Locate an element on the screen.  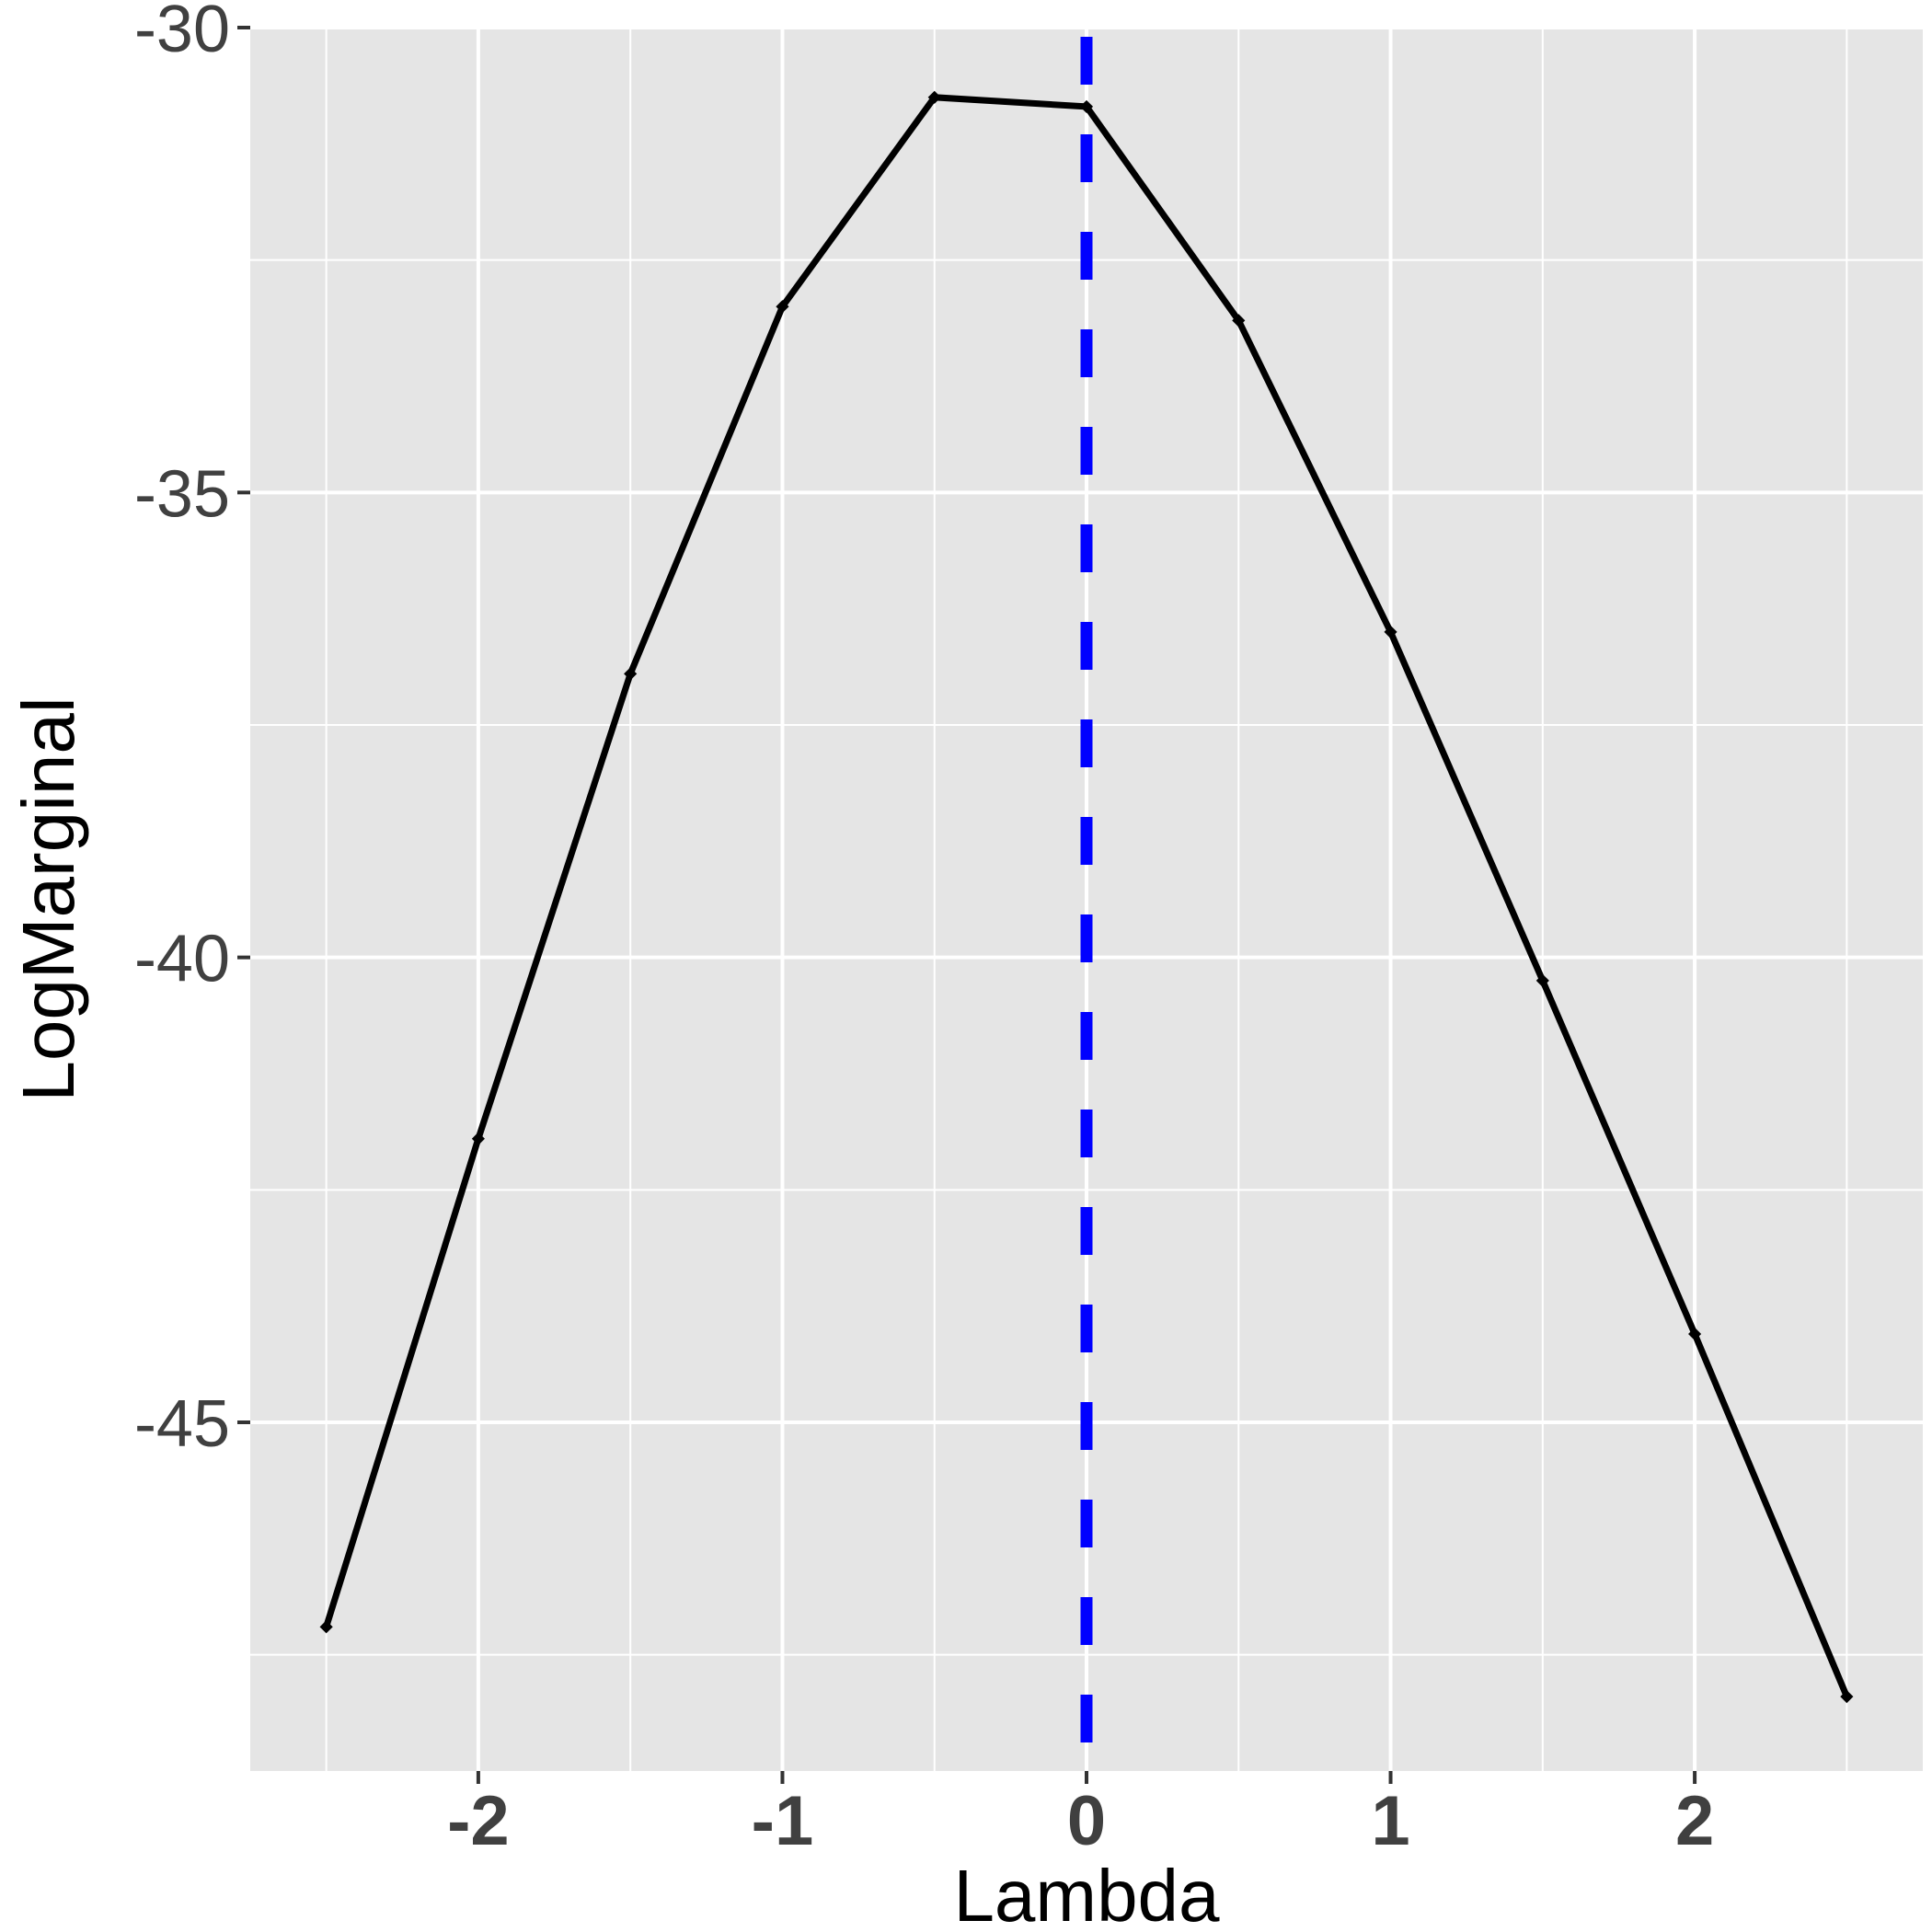
y-tick-label: -45 is located at coordinates (182, 1424).